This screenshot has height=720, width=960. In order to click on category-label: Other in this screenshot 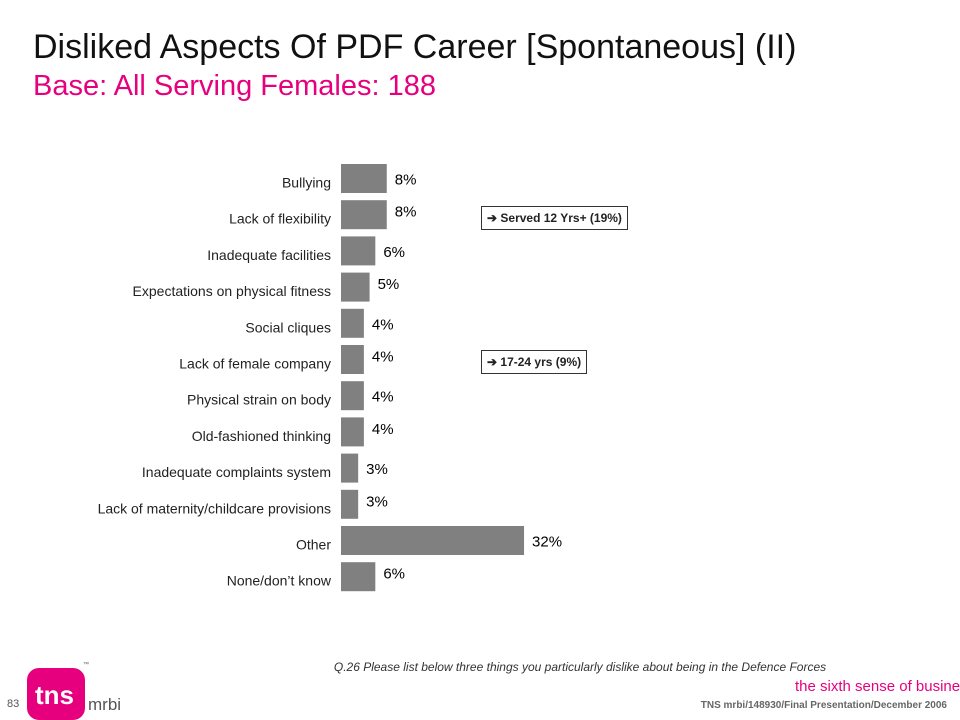, I will do `click(313, 545)`.